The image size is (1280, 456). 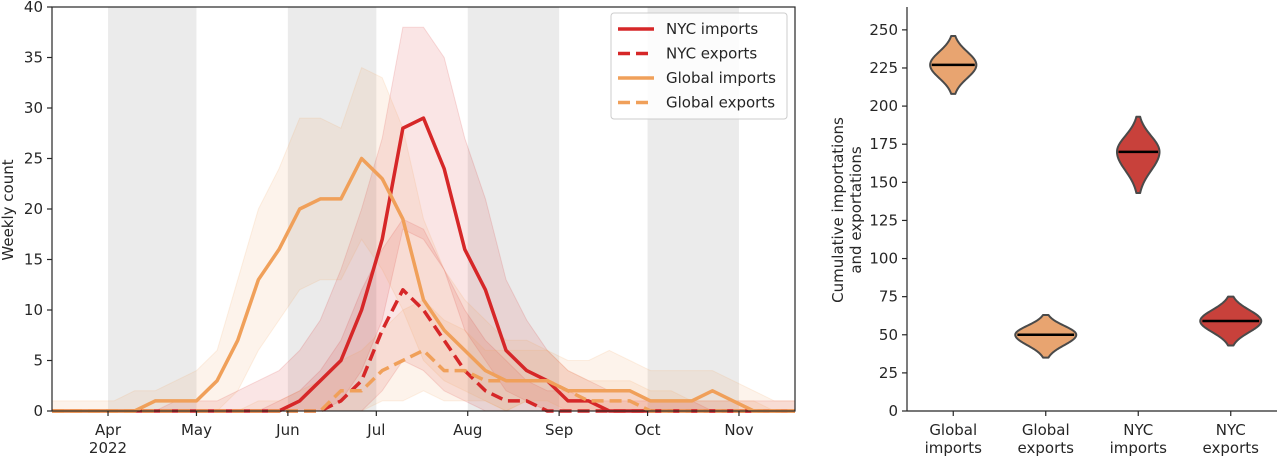 What do you see at coordinates (38, 361) in the screenshot?
I see `y-tick-label-1: 5` at bounding box center [38, 361].